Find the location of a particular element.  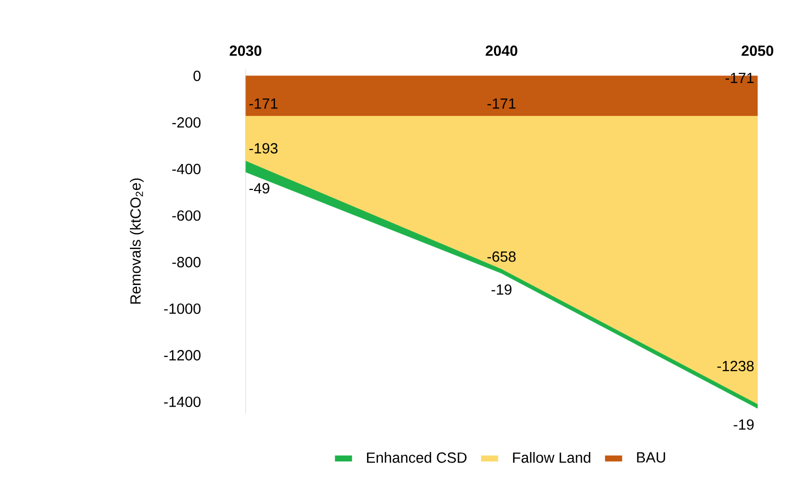

y-axis-title: Removals (ktCO$_{2}$e) is located at coordinates (137, 241).